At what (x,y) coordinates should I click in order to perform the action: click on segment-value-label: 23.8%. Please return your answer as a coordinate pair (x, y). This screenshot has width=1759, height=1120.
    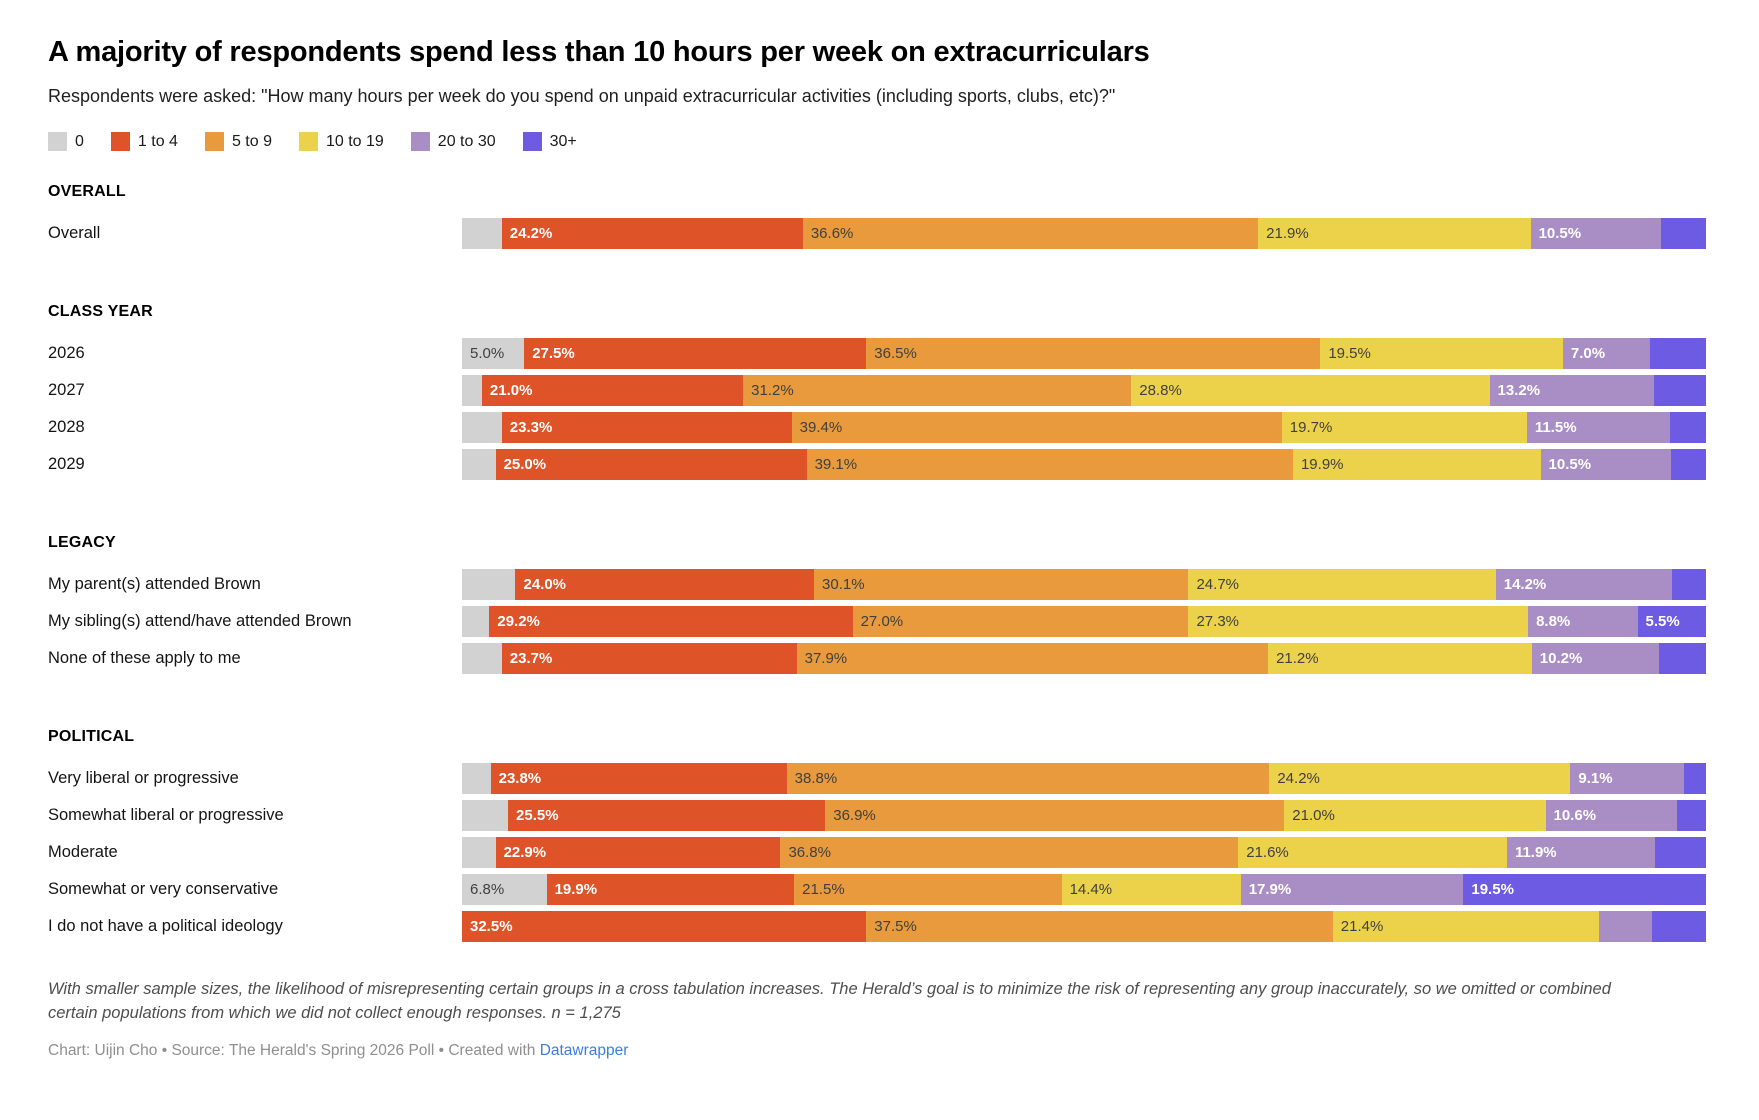
    Looking at the image, I should click on (520, 778).